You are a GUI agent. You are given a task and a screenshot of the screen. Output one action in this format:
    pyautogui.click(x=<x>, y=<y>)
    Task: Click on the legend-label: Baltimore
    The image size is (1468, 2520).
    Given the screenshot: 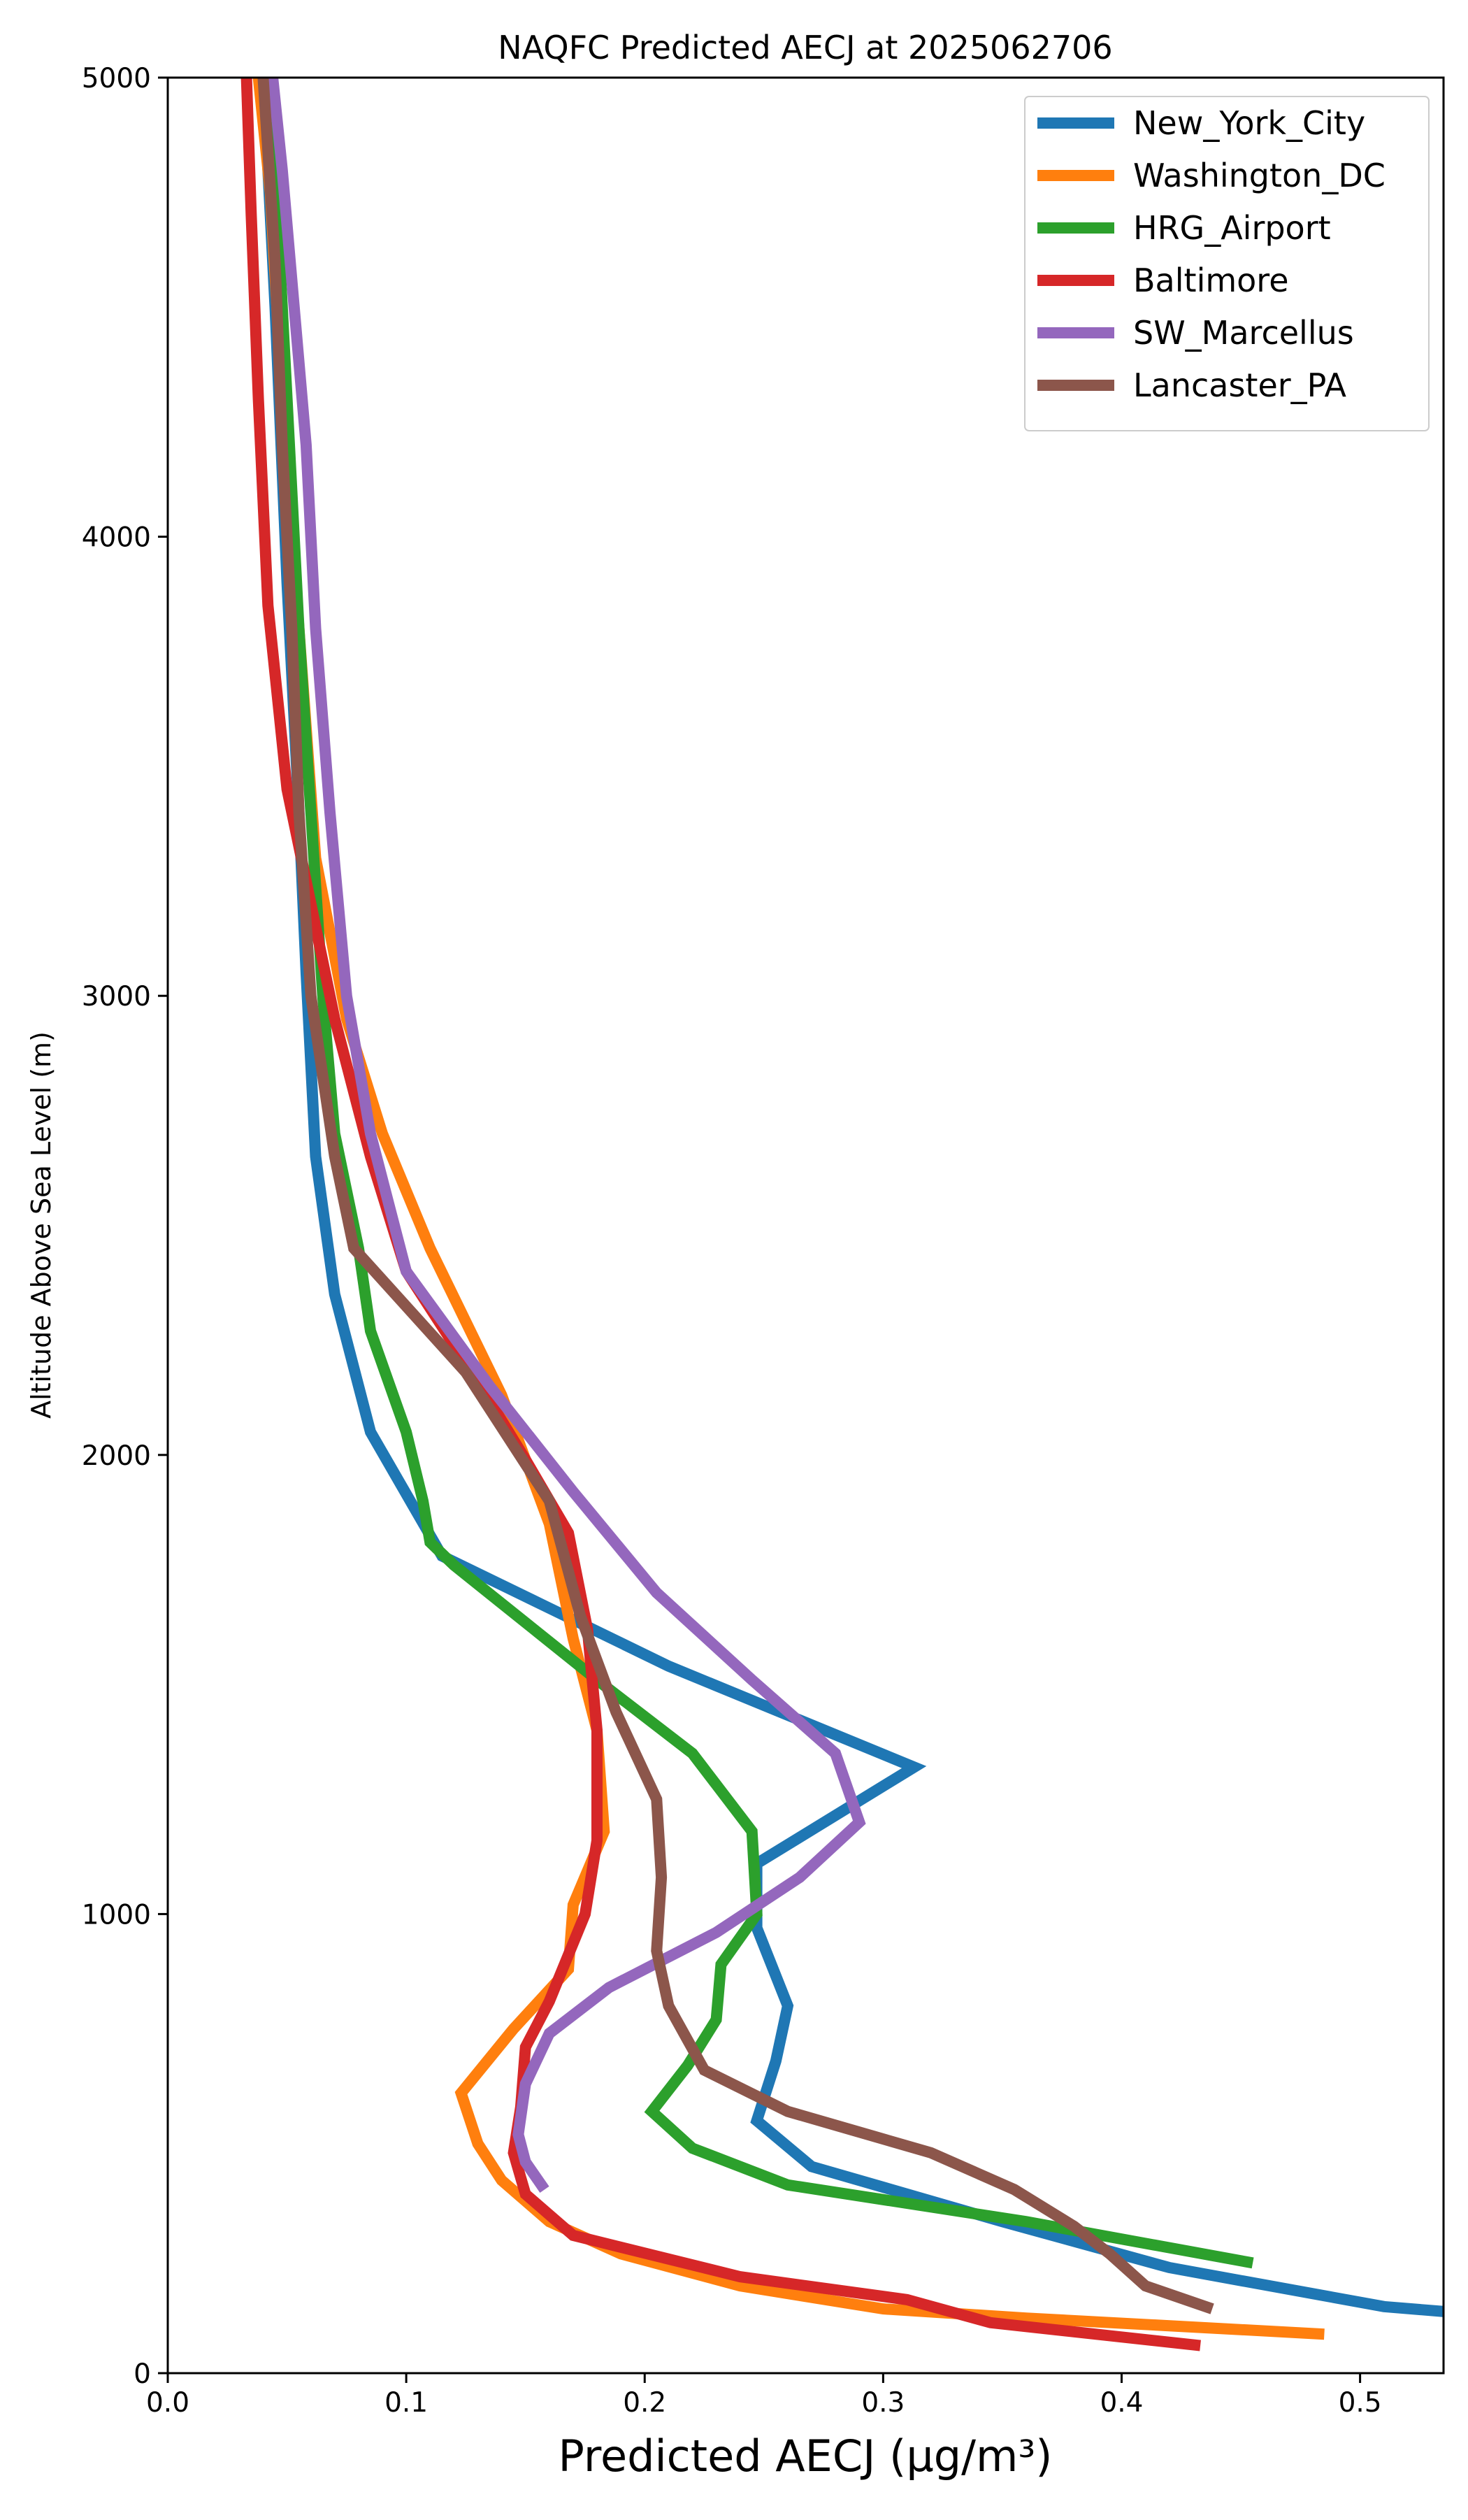 What is the action you would take?
    pyautogui.click(x=1211, y=280)
    